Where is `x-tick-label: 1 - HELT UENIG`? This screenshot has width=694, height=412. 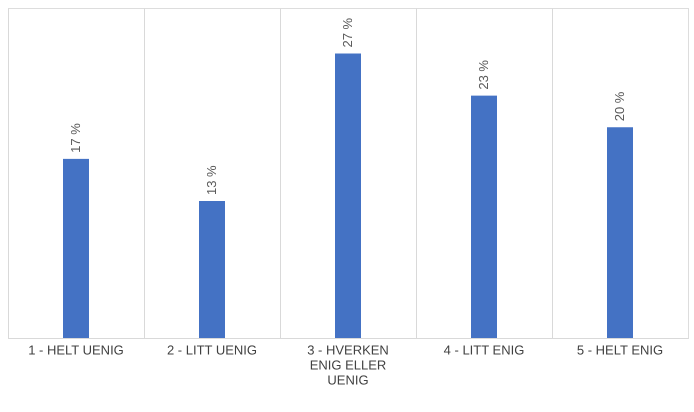
x-tick-label: 1 - HELT UENIG is located at coordinates (76, 350).